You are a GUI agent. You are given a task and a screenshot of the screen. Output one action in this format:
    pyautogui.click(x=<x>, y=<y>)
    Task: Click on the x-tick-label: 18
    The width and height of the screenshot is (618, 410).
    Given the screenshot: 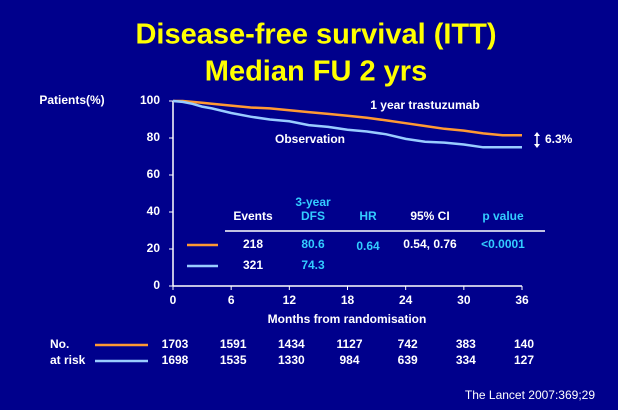 What is the action you would take?
    pyautogui.click(x=348, y=300)
    